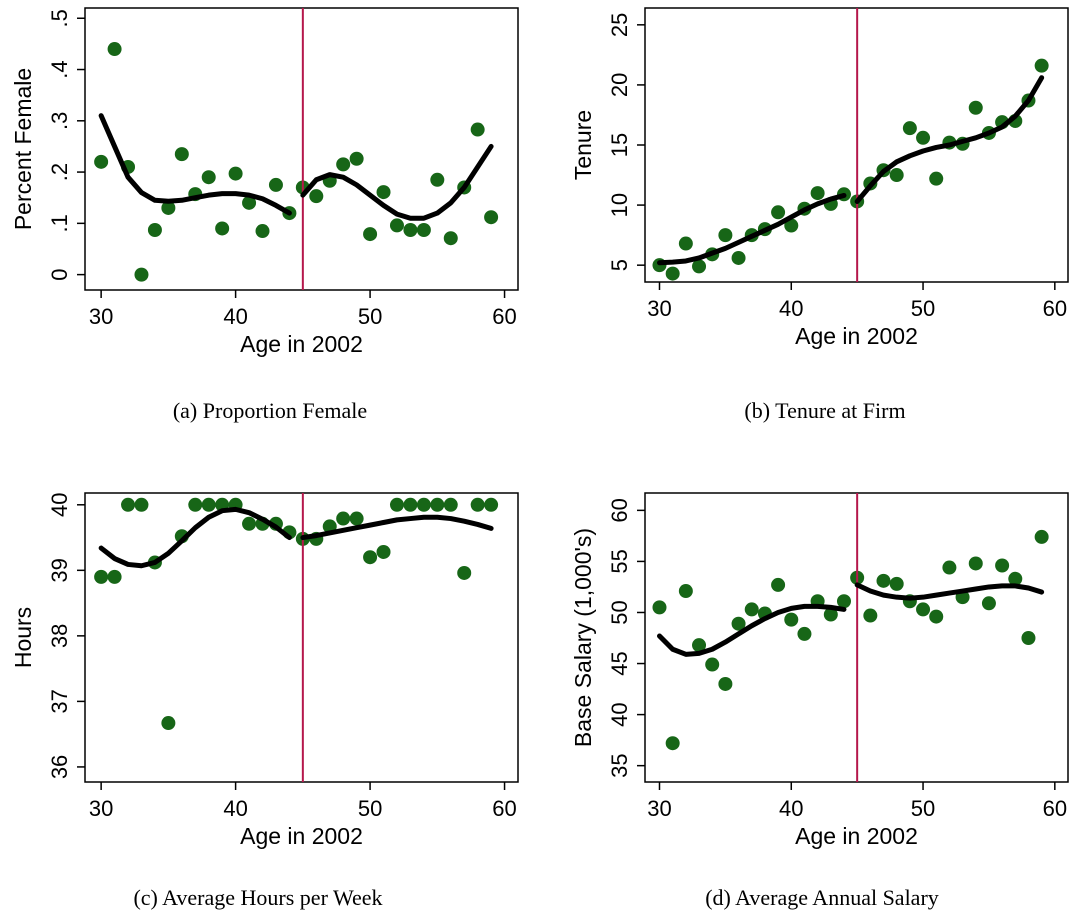  Describe the element at coordinates (824, 410) in the screenshot. I see `caption: (b) Tenure at Firm` at that location.